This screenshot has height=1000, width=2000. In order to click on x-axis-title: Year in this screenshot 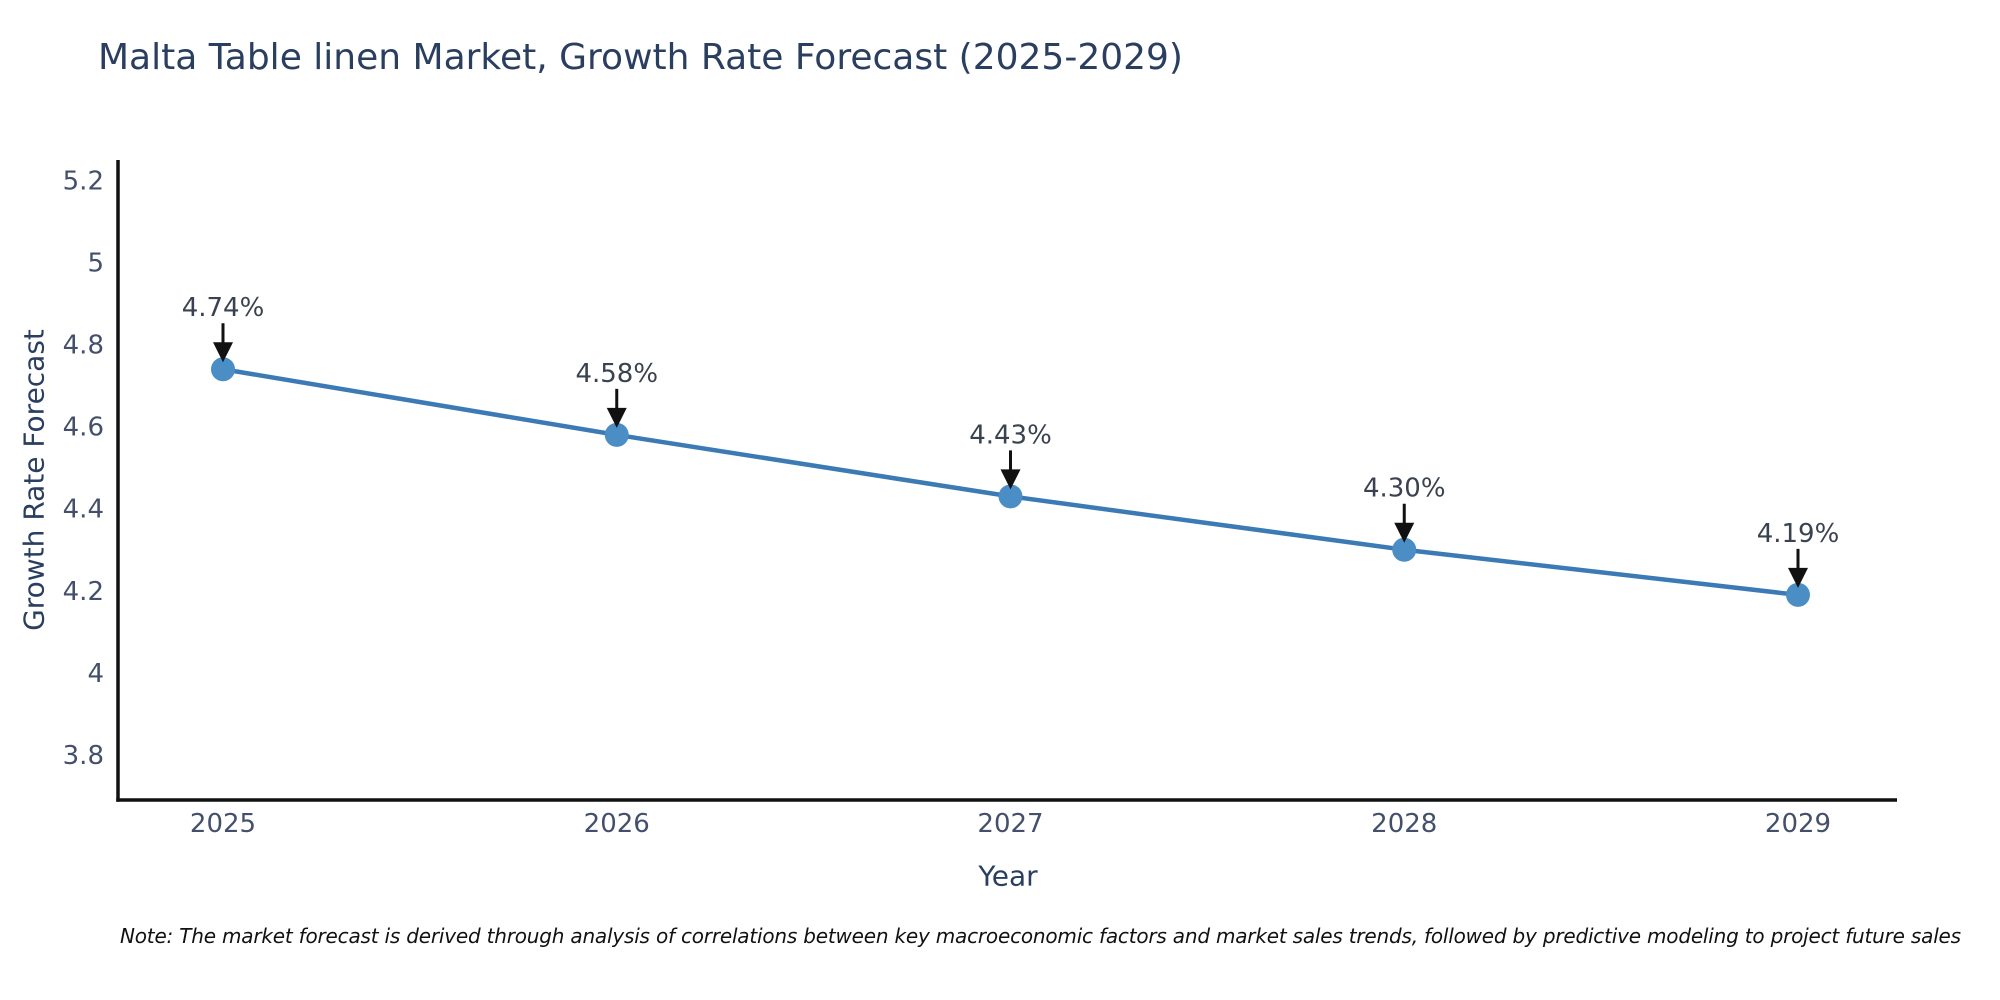, I will do `click(1008, 876)`.